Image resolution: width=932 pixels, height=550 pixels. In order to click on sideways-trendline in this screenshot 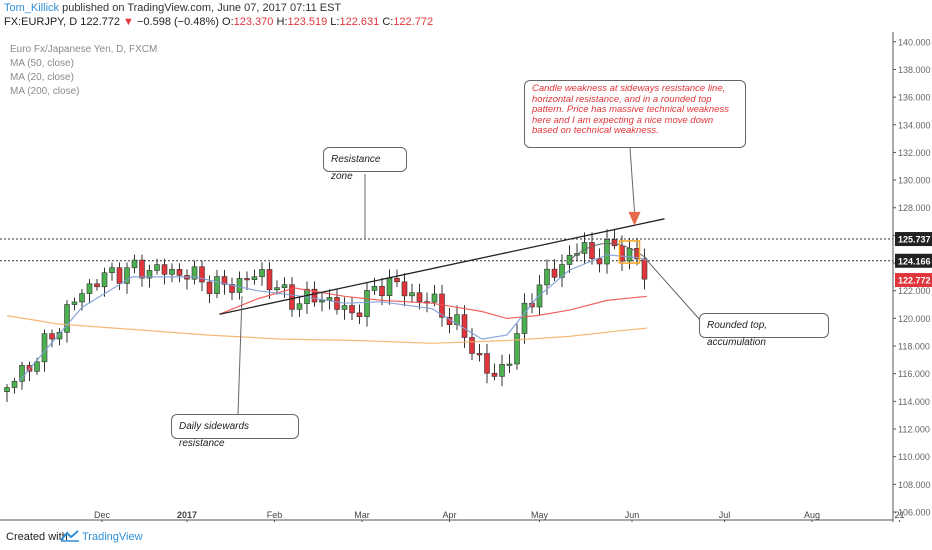, I will do `click(442, 266)`.